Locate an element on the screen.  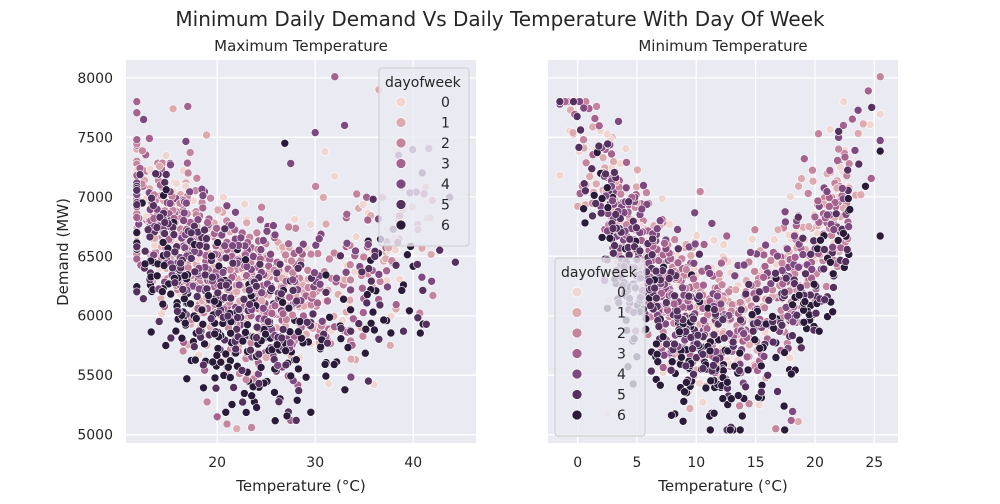
x-tick-label: 20 is located at coordinates (815, 463).